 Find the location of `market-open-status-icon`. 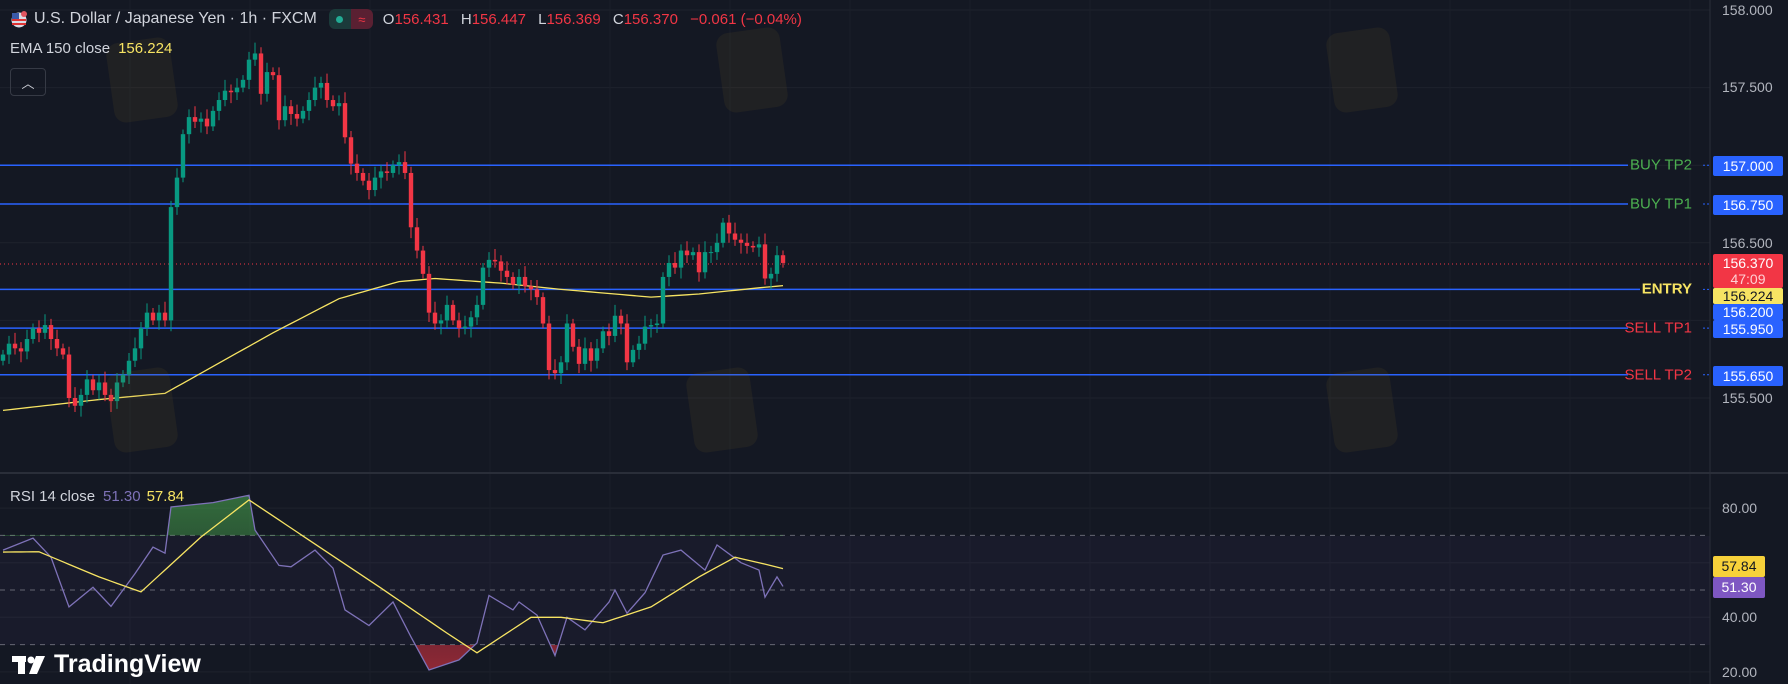

market-open-status-icon is located at coordinates (339, 19).